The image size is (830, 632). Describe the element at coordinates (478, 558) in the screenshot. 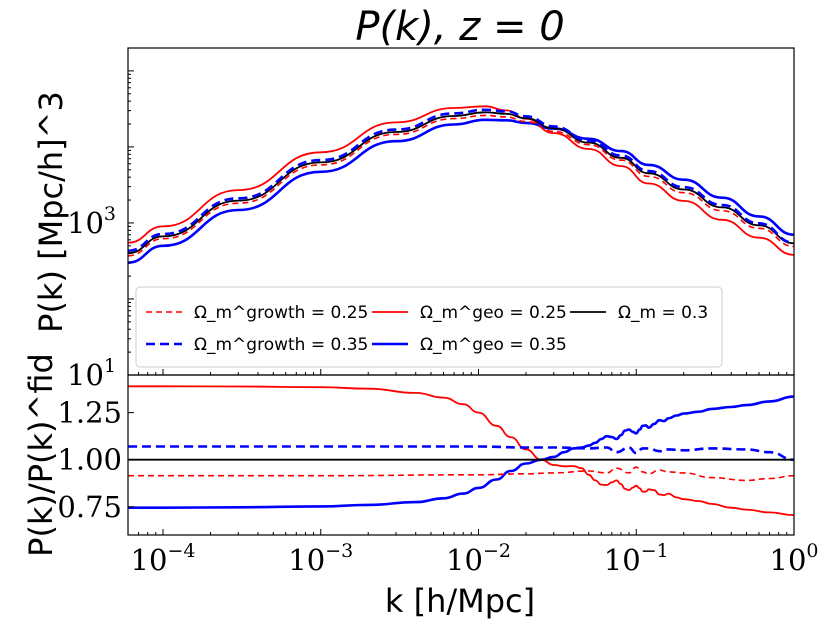

I see `x-tick-label: 10⁻²` at that location.